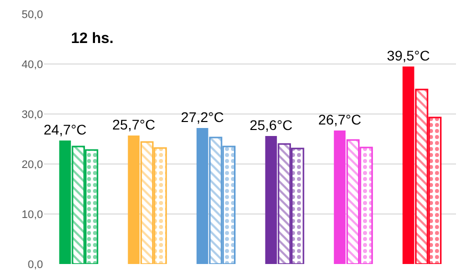 The image size is (464, 273). Describe the element at coordinates (65, 130) in the screenshot. I see `data-label: 24,7°C` at that location.